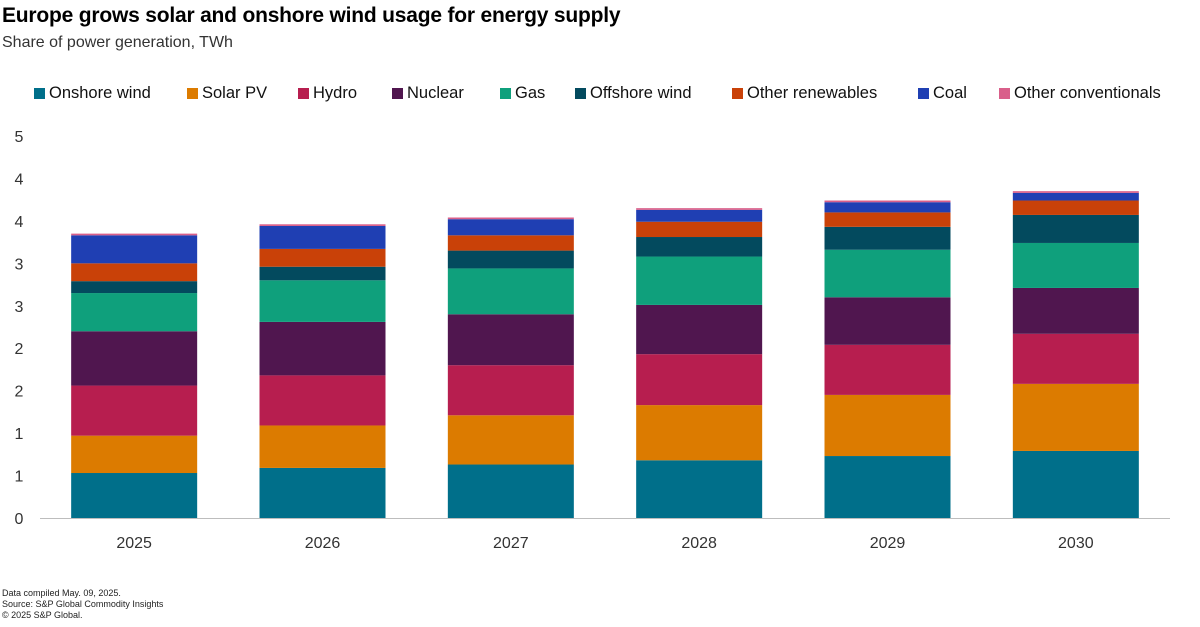 Image resolution: width=1200 pixels, height=627 pixels. I want to click on legend-label: Solar PV, so click(235, 93).